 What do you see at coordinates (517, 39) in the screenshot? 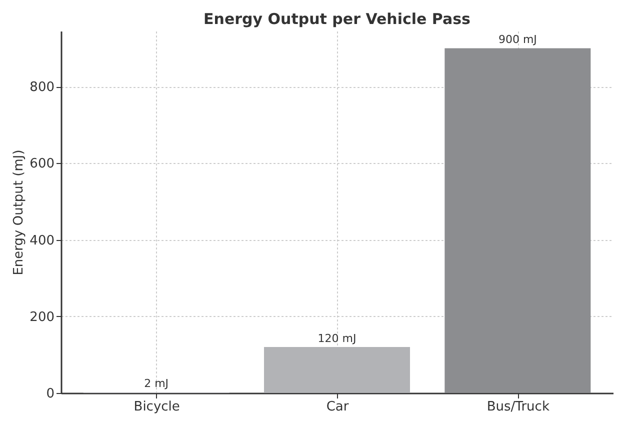
I see `data-label: 900 mJ` at bounding box center [517, 39].